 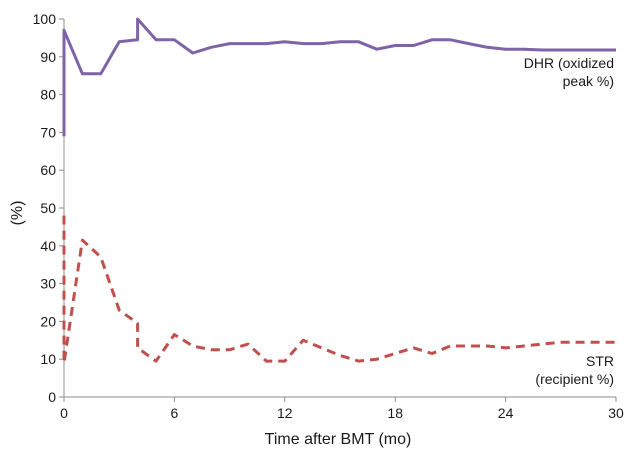 What do you see at coordinates (395, 413) in the screenshot?
I see `x-tick-label: 18` at bounding box center [395, 413].